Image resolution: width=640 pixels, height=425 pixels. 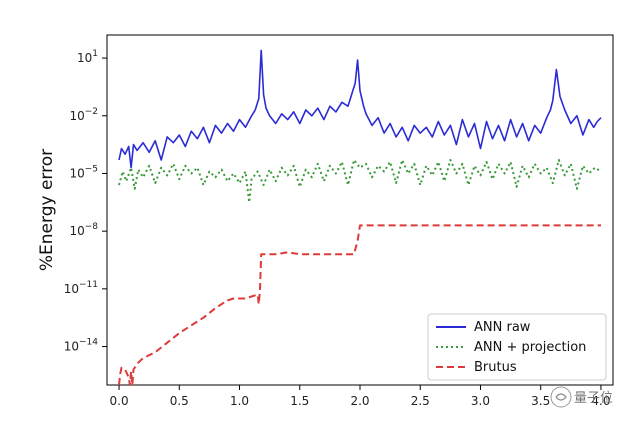 What do you see at coordinates (92, 227) in the screenshot?
I see `y-tick-exponent: −8` at bounding box center [92, 227].